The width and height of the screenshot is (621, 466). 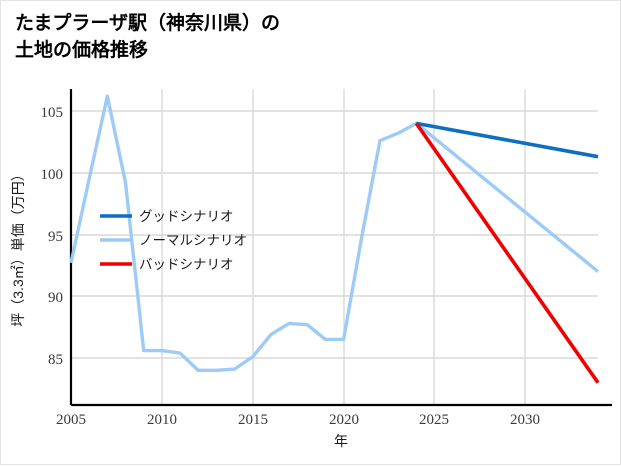 I want to click on legend-label-good-scenario: グッドシナリオ, so click(x=186, y=216).